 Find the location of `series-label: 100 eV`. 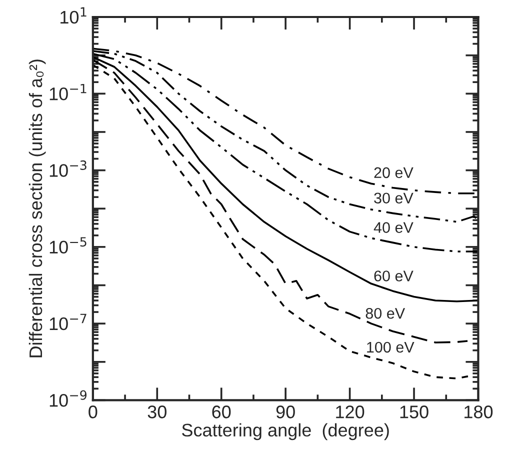

series-label: 100 eV is located at coordinates (390, 347).